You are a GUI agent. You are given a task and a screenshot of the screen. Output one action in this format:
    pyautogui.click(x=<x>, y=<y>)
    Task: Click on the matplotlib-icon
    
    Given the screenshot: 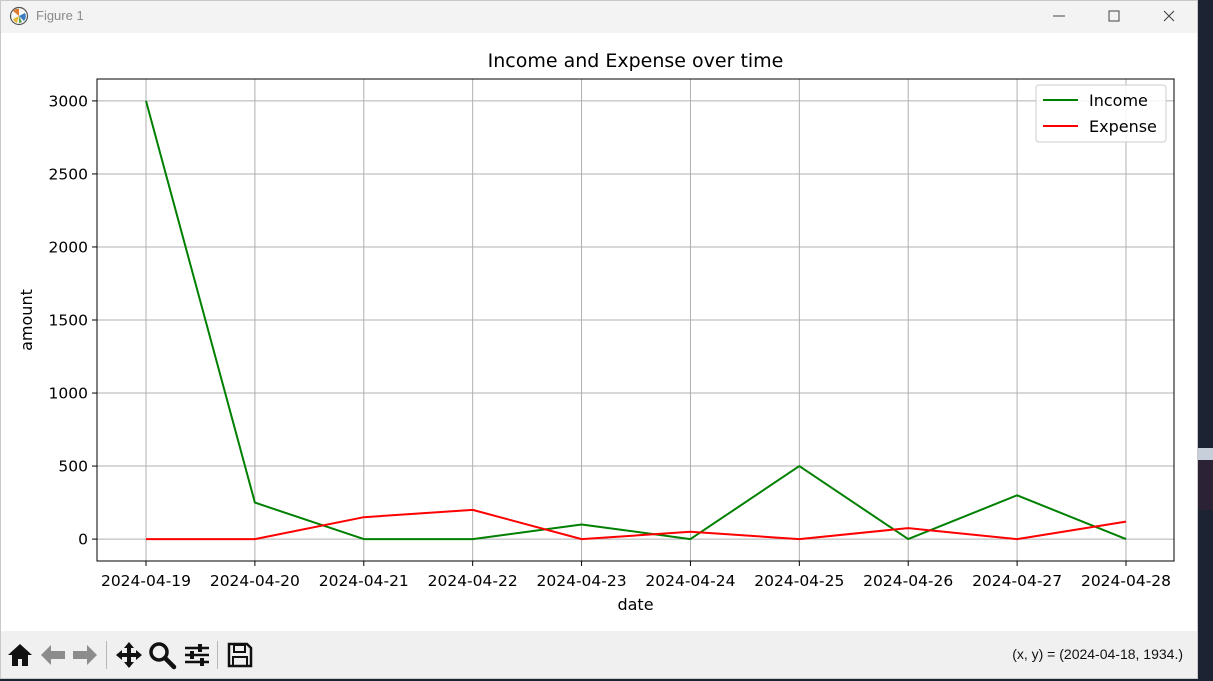 What is the action you would take?
    pyautogui.click(x=19, y=16)
    